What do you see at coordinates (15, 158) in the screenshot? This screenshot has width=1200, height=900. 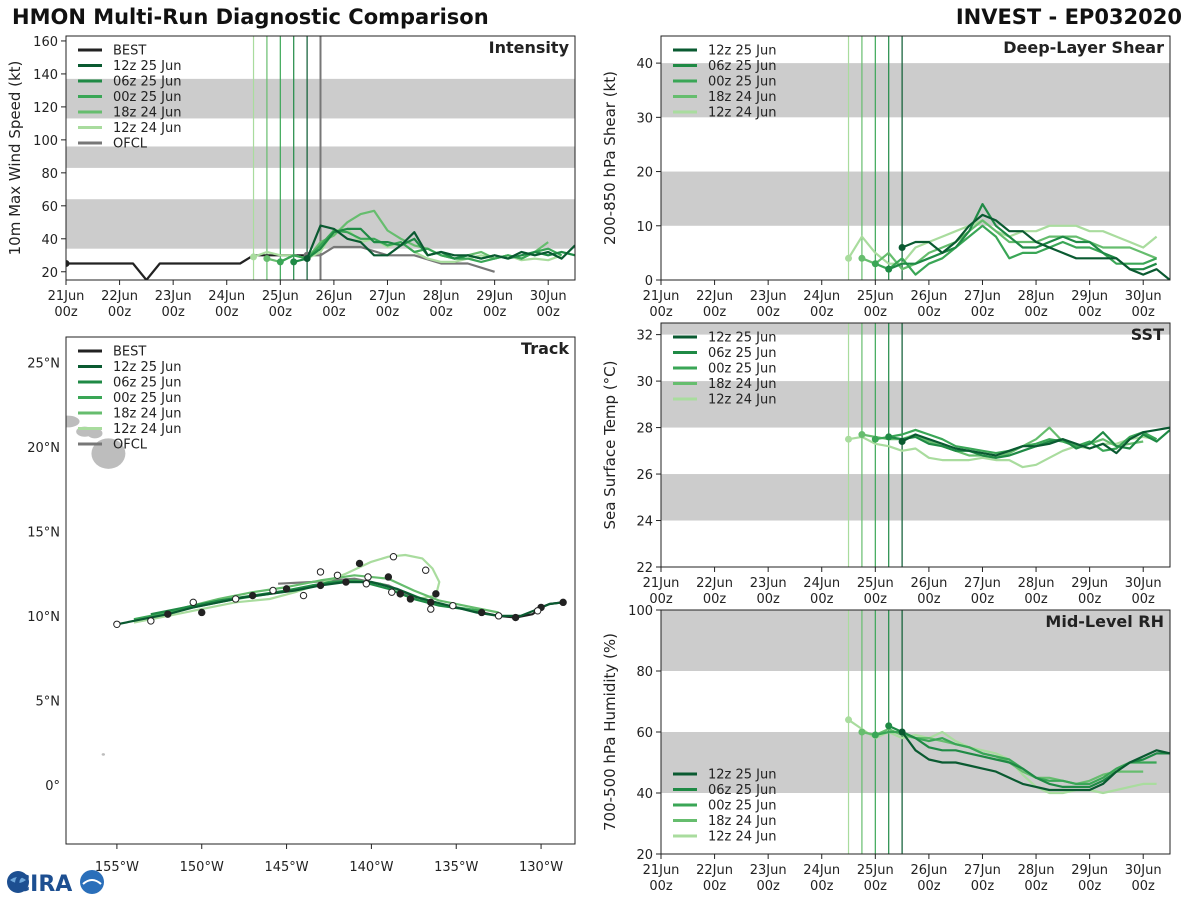 I see `y-axis-label: 10m Max Wind Speed (kt)` at bounding box center [15, 158].